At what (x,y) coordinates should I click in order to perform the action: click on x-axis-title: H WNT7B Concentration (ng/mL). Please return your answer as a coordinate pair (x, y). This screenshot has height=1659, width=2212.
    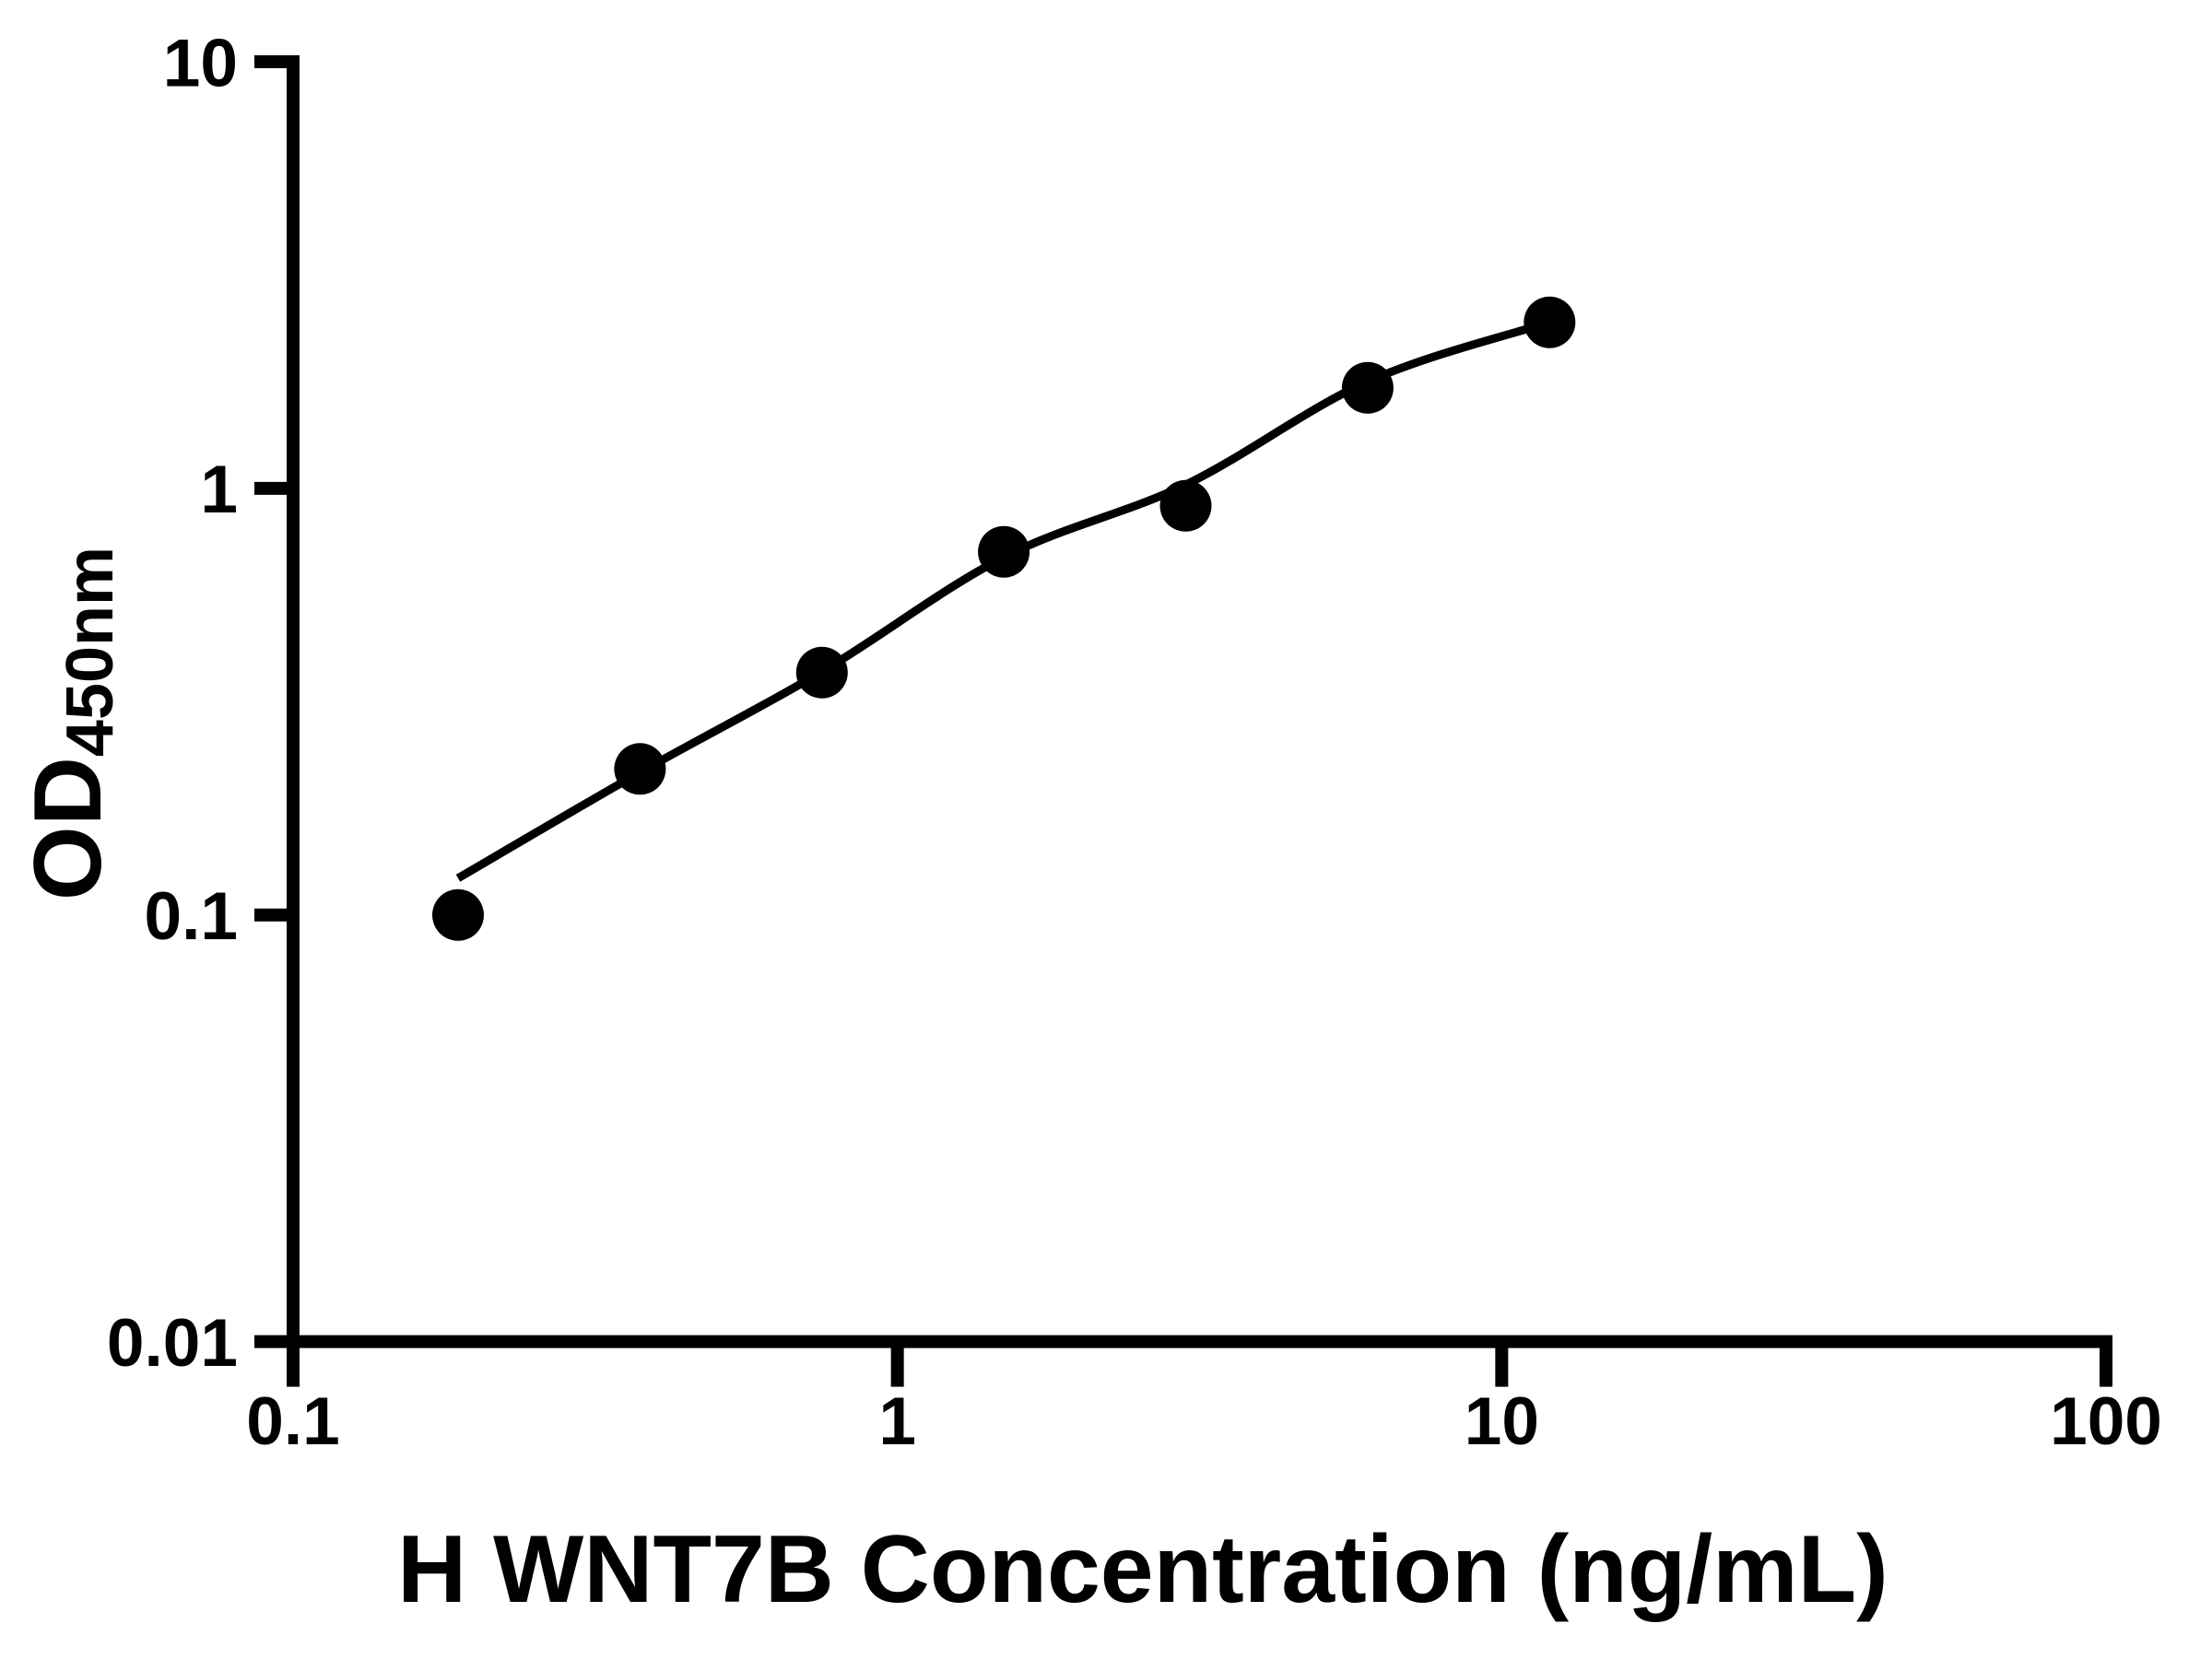
    Looking at the image, I should click on (1124, 1569).